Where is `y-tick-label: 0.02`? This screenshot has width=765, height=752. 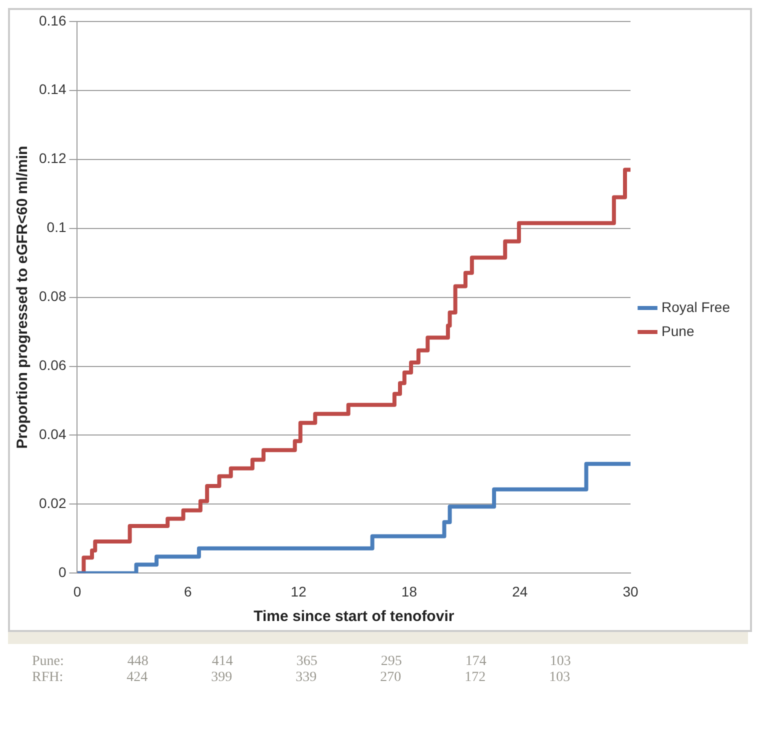 y-tick-label: 0.02 is located at coordinates (52, 503).